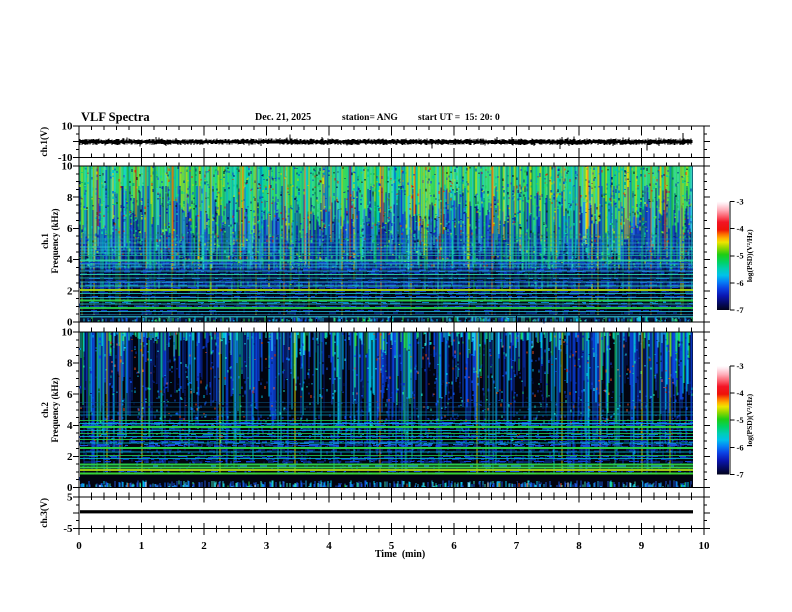 The image size is (792, 612). Describe the element at coordinates (44, 142) in the screenshot. I see `svg-text: ch.1(V)` at that location.